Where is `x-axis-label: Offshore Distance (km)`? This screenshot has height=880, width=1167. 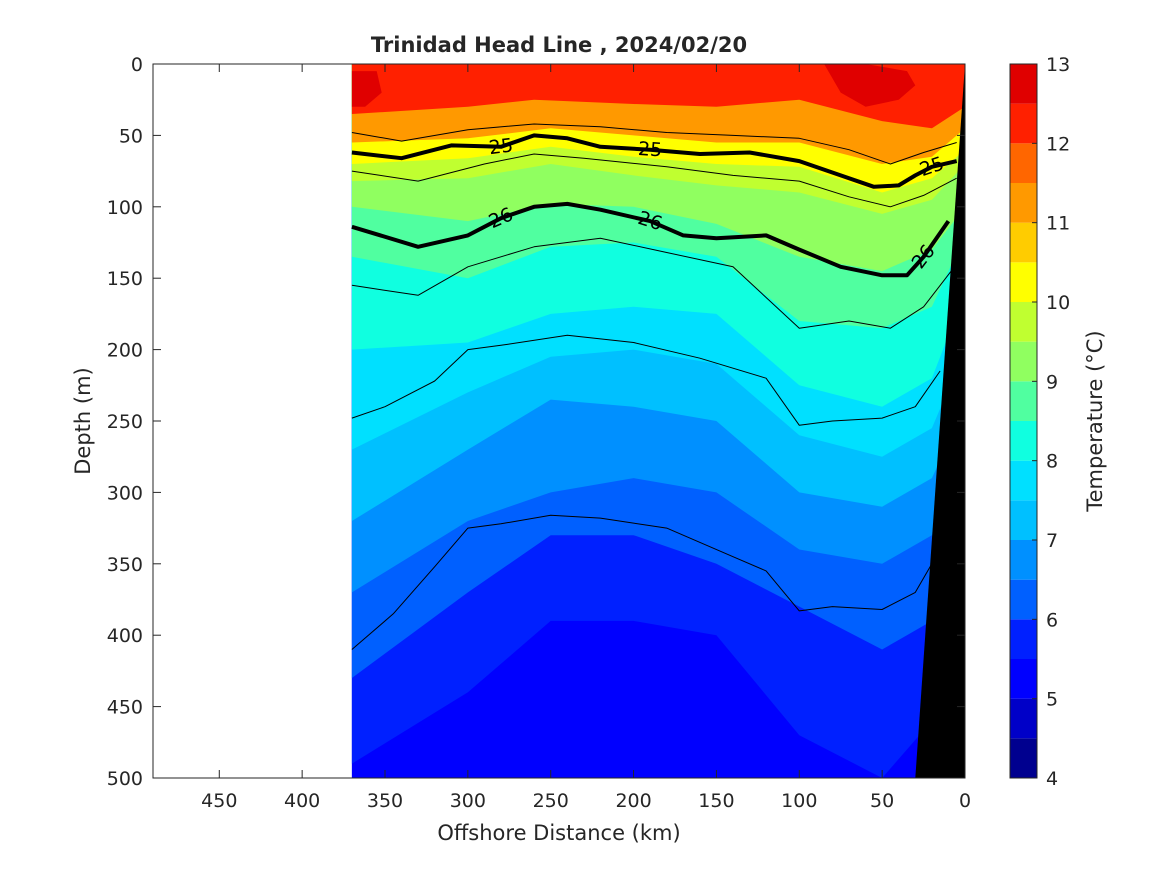 x-axis-label: Offshore Distance (km) is located at coordinates (558, 833).